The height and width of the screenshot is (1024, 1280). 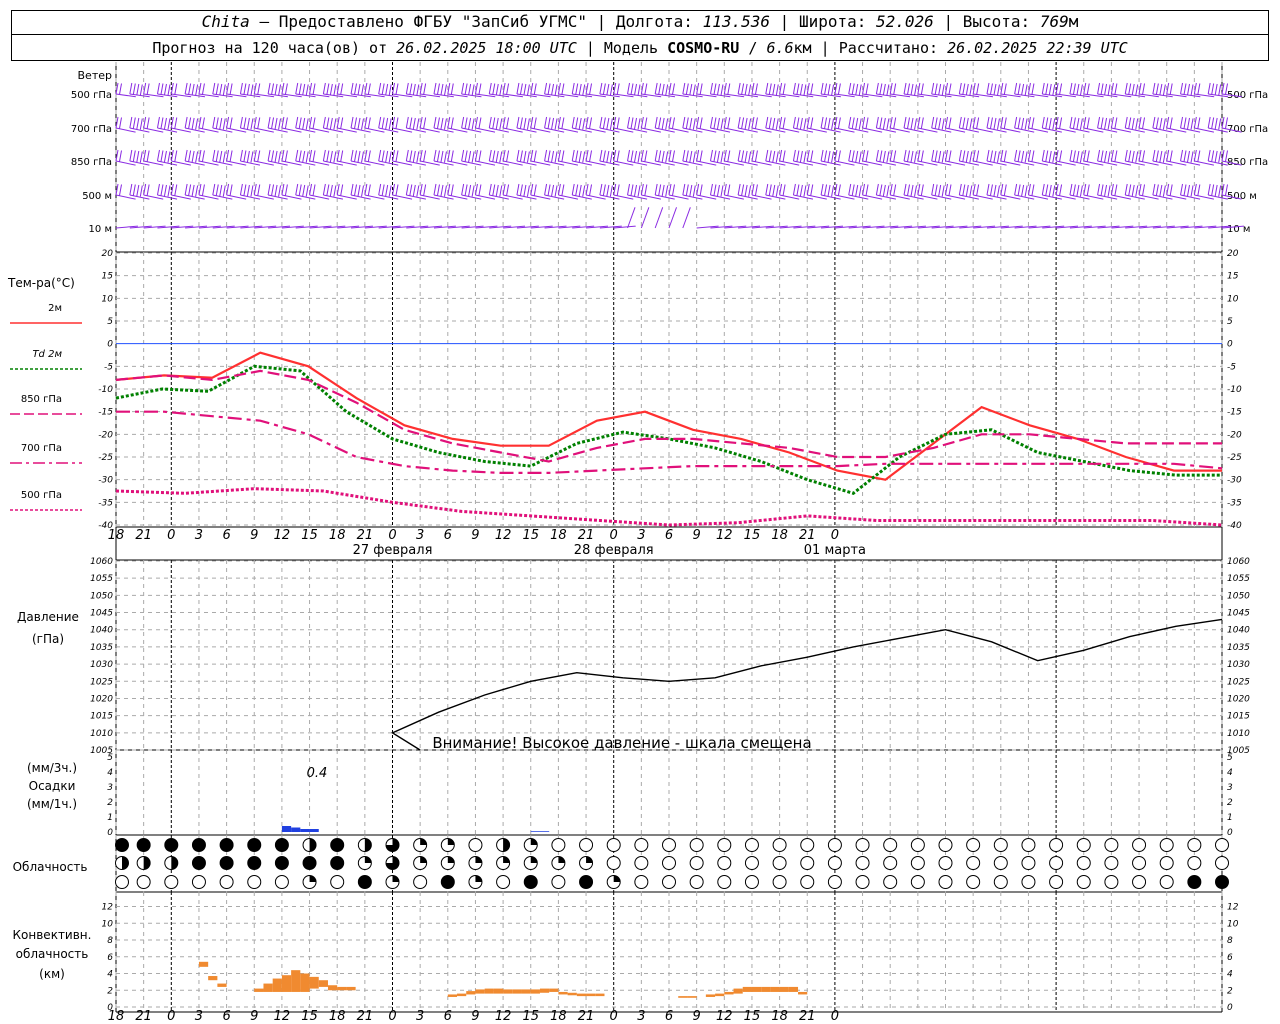 I want to click on legend-label: 500 гПа, so click(x=41, y=495).